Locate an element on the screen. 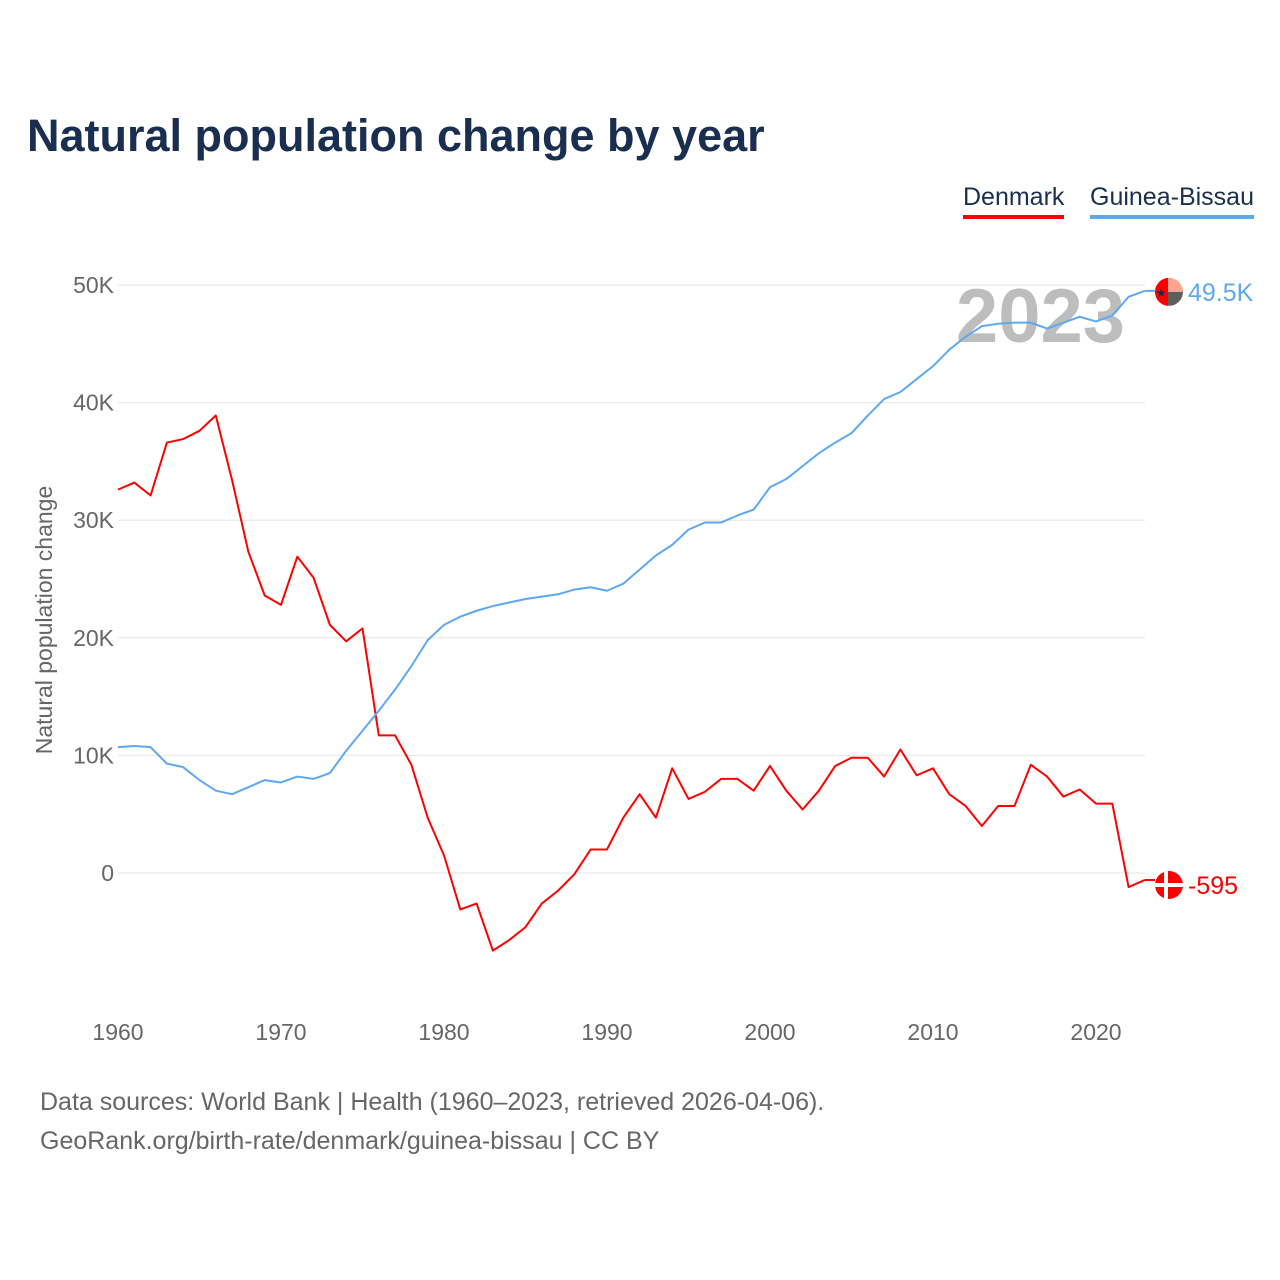 The image size is (1280, 1280). y-tick-label: 50K is located at coordinates (94, 285).